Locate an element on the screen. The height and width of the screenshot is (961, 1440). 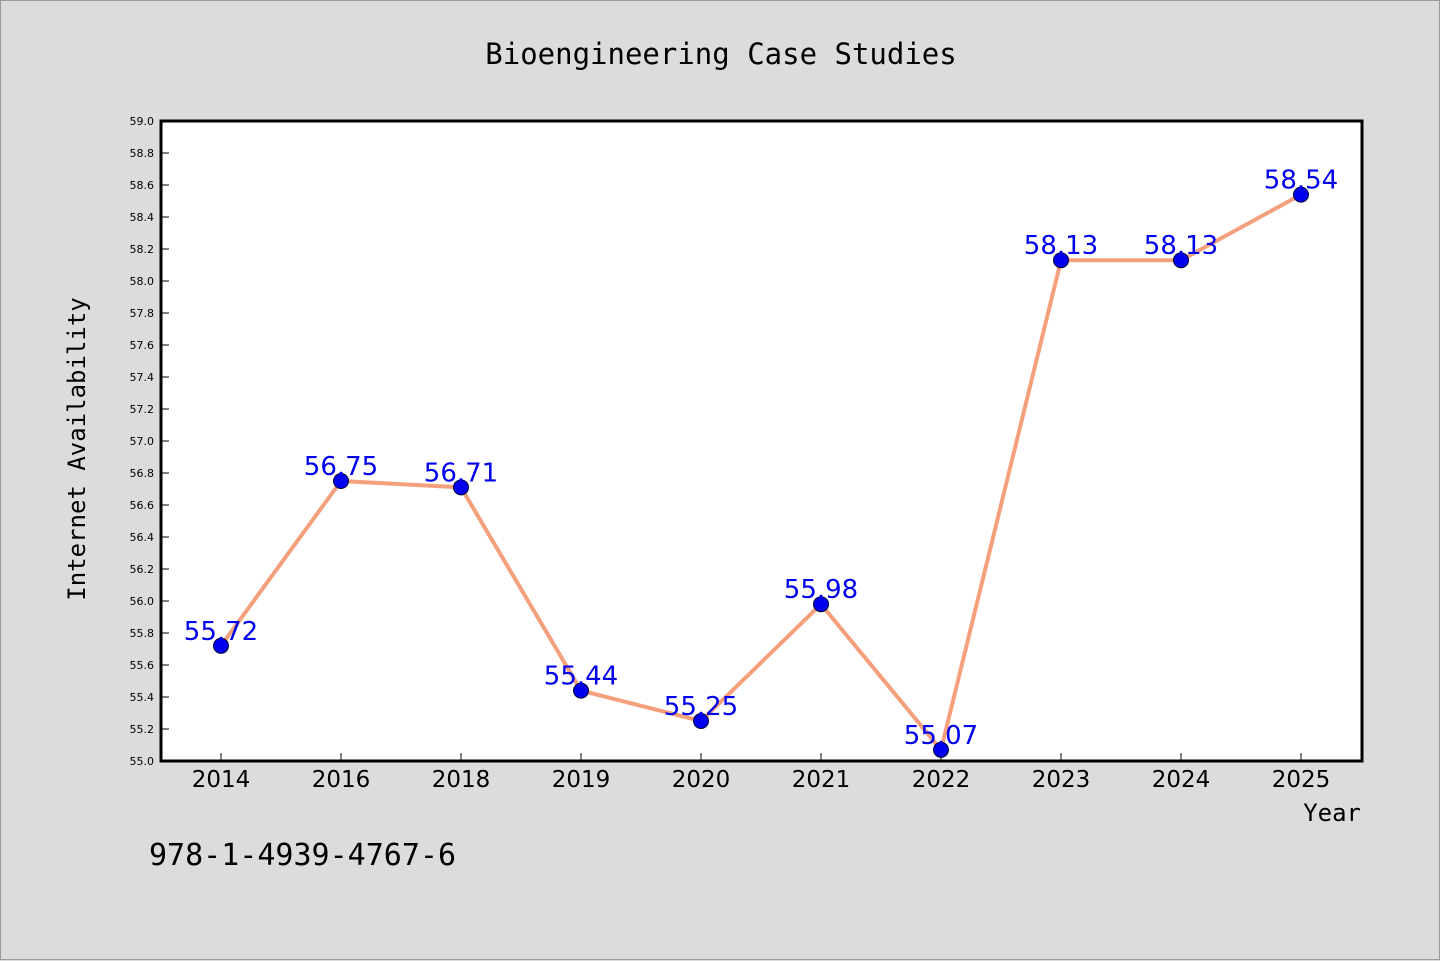
y-tick-label: 59.0 is located at coordinates (142, 121).